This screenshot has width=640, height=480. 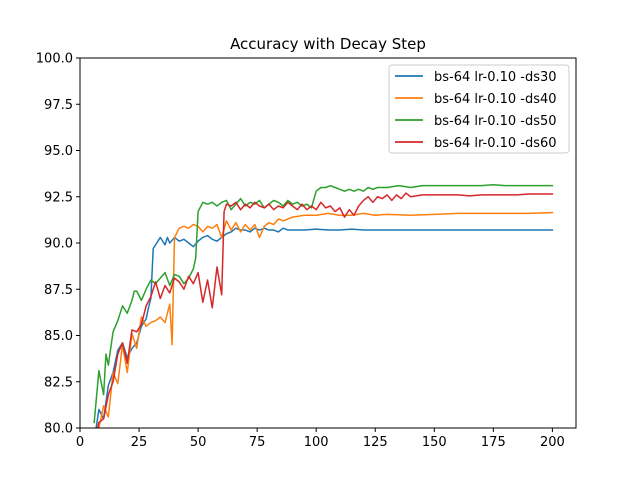 I want to click on y-tick-label: 80.0, so click(x=58, y=429).